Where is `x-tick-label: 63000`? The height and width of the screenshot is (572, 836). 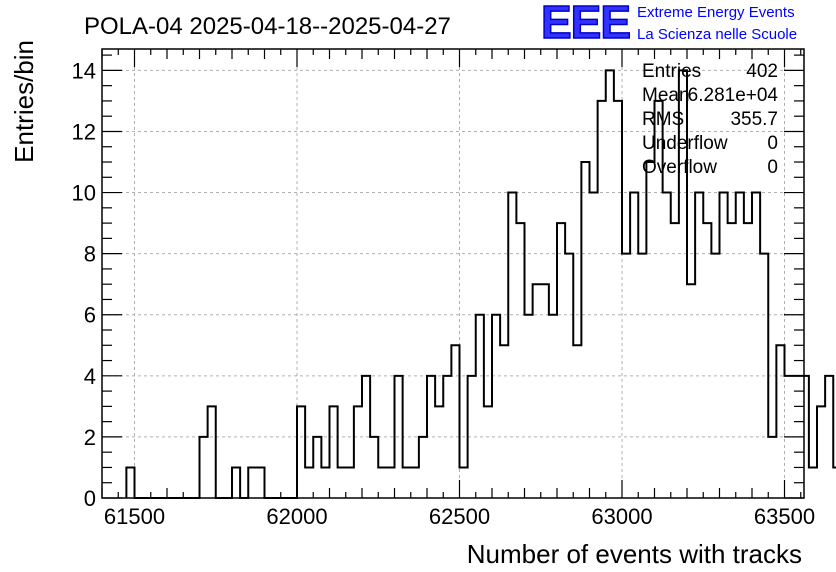
x-tick-label: 63000 is located at coordinates (621, 516).